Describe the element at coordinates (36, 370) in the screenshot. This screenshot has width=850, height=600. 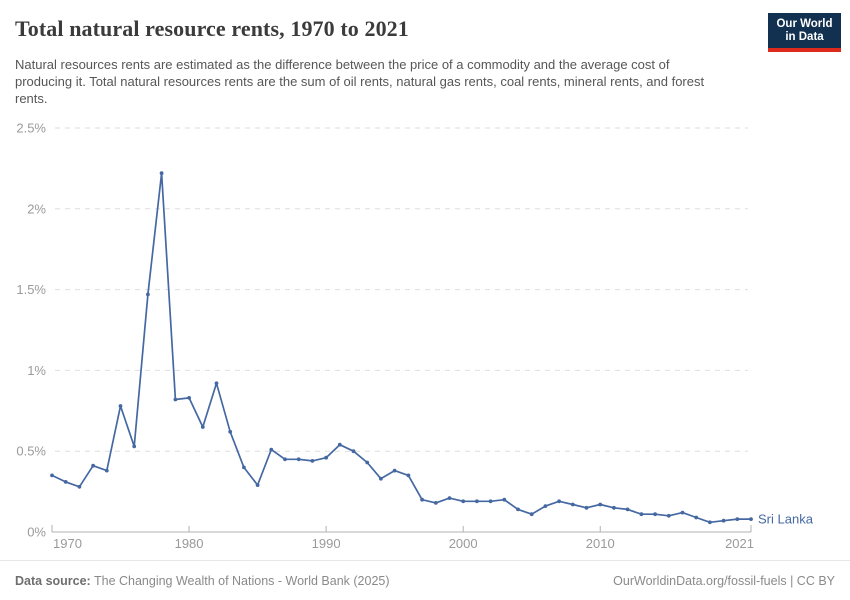
I see `y-tick-label: 1%` at that location.